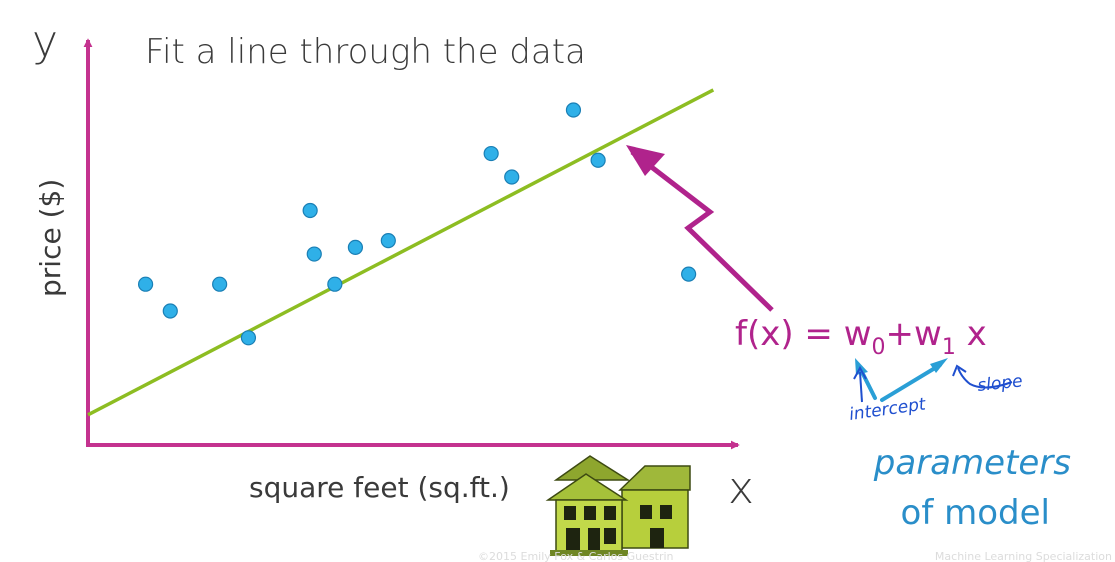  I want to click on formula-w1-subscript: 1, so click(949, 347).